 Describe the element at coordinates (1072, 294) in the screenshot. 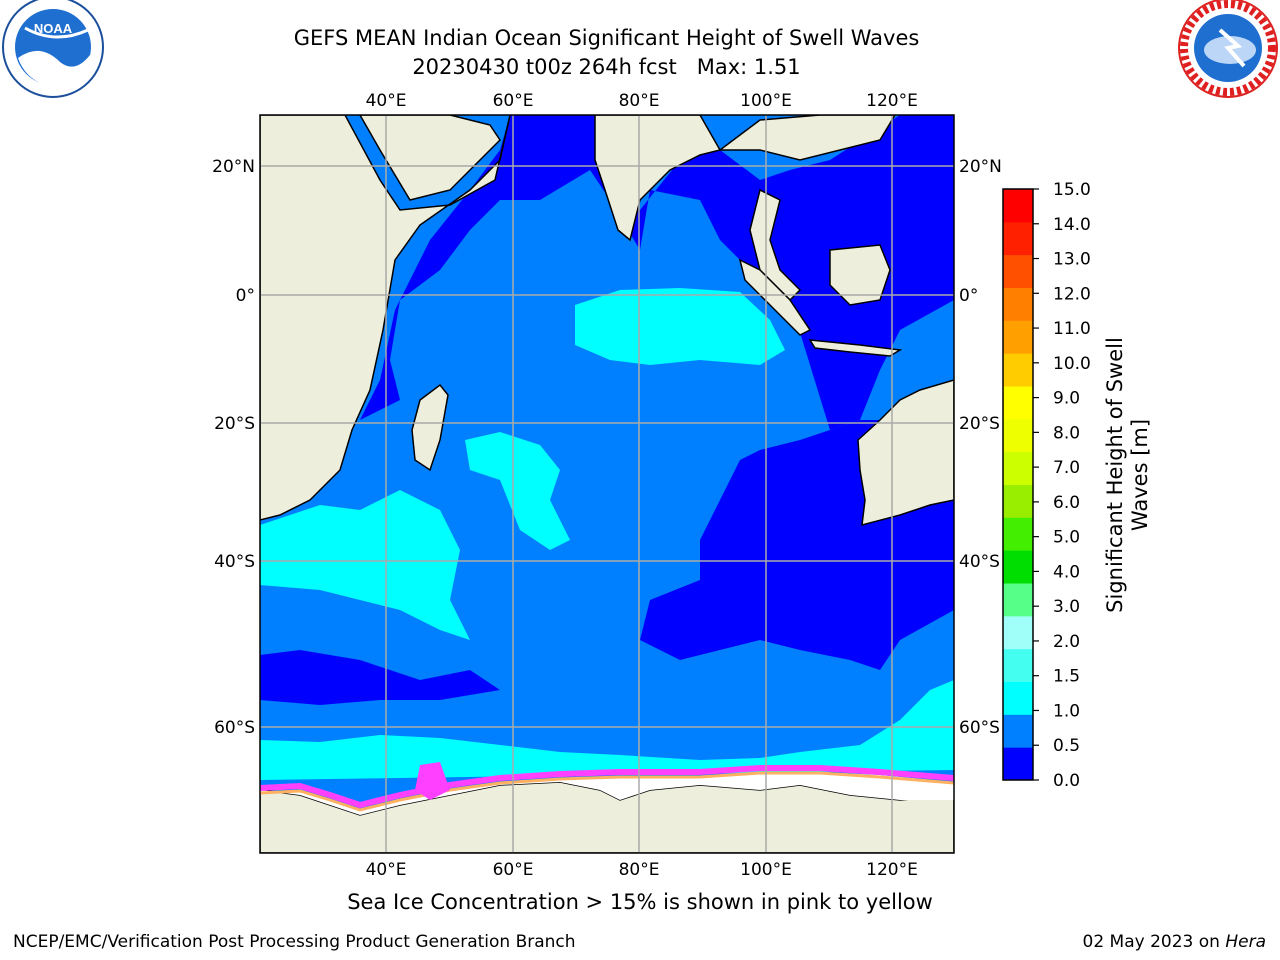

I see `colorbar-tick-label: 12.0` at that location.